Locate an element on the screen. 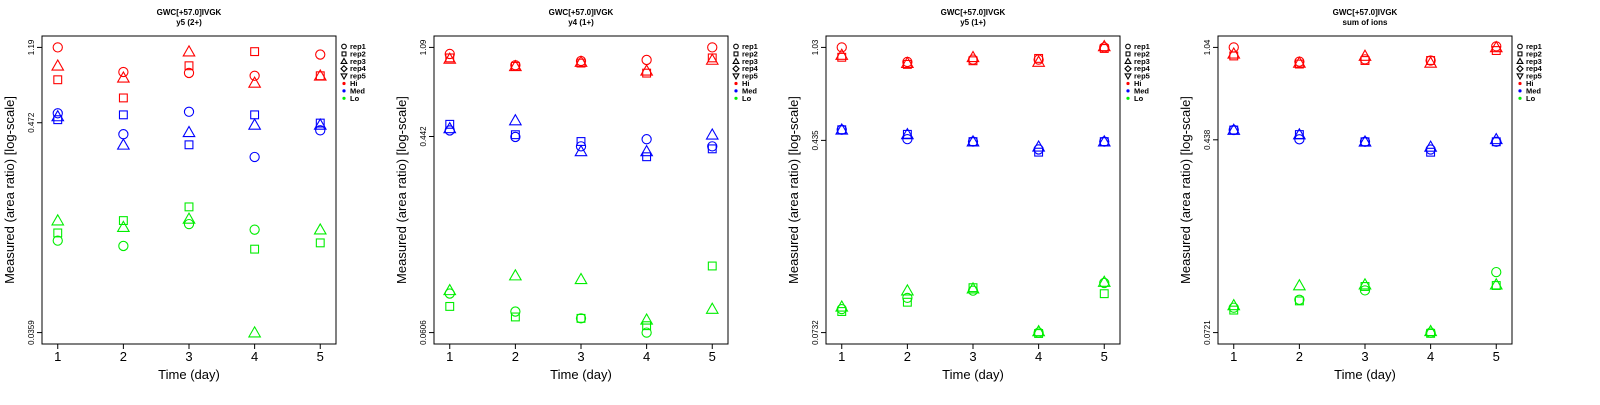 The width and height of the screenshot is (1600, 405). y-tick-label: 1.09 is located at coordinates (423, 47).